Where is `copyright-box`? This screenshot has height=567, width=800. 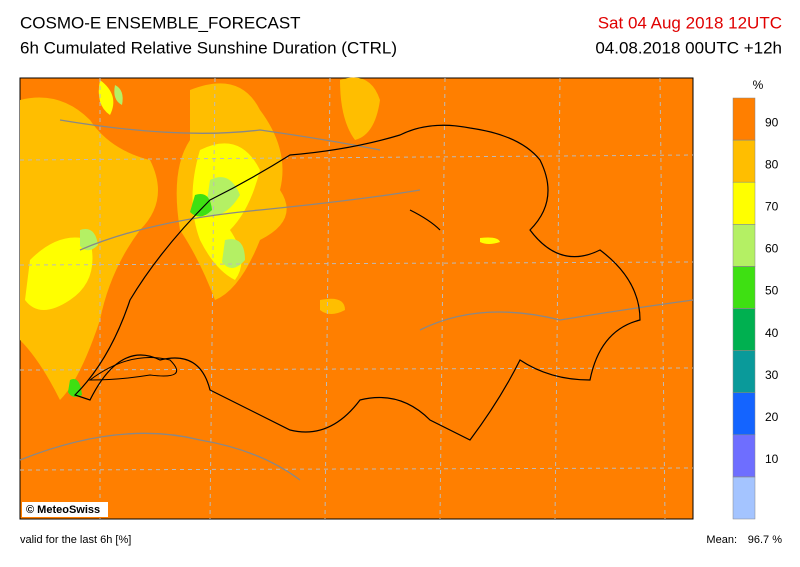
copyright-box is located at coordinates (65, 509).